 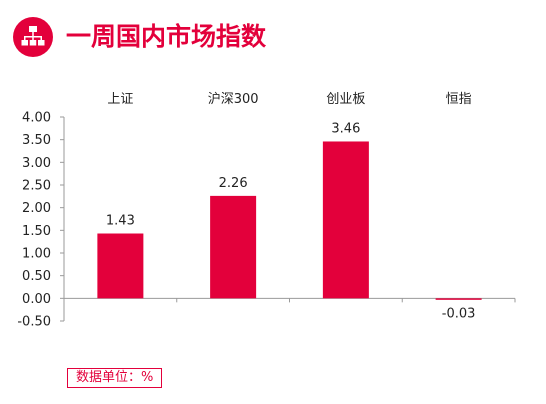 What do you see at coordinates (36, 186) in the screenshot?
I see `y-tick-label: 2.50` at bounding box center [36, 186].